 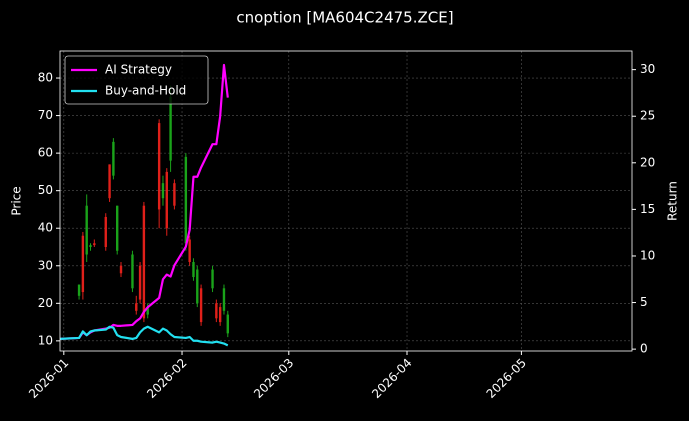 I want to click on y-tick-label: 70, so click(x=45, y=115).